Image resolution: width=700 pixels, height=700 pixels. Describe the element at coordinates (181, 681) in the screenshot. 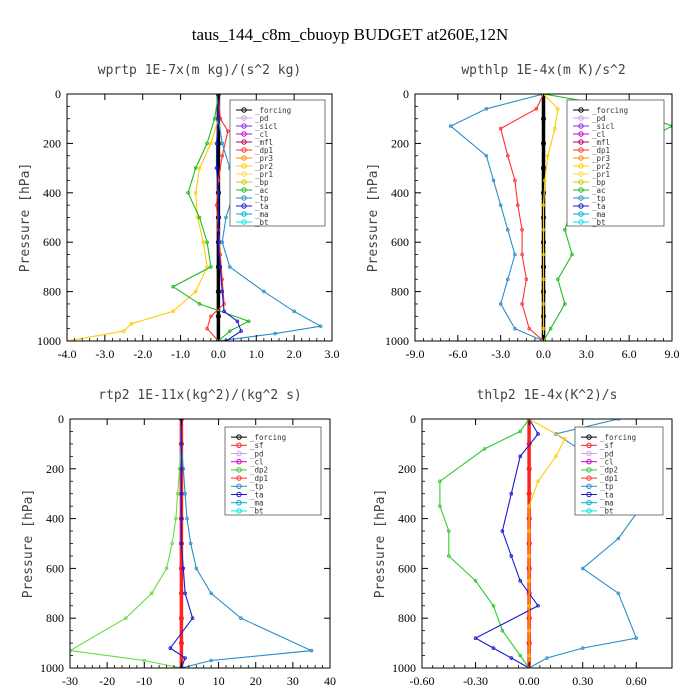

I see `x-tick-label: 0` at that location.